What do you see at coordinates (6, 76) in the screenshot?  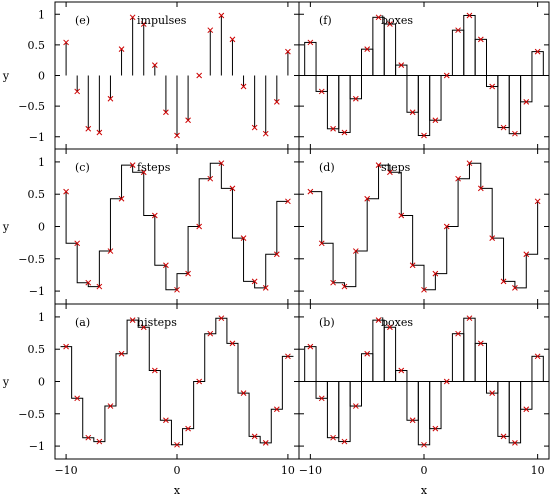 I see `y-axis-label: y` at bounding box center [6, 76].